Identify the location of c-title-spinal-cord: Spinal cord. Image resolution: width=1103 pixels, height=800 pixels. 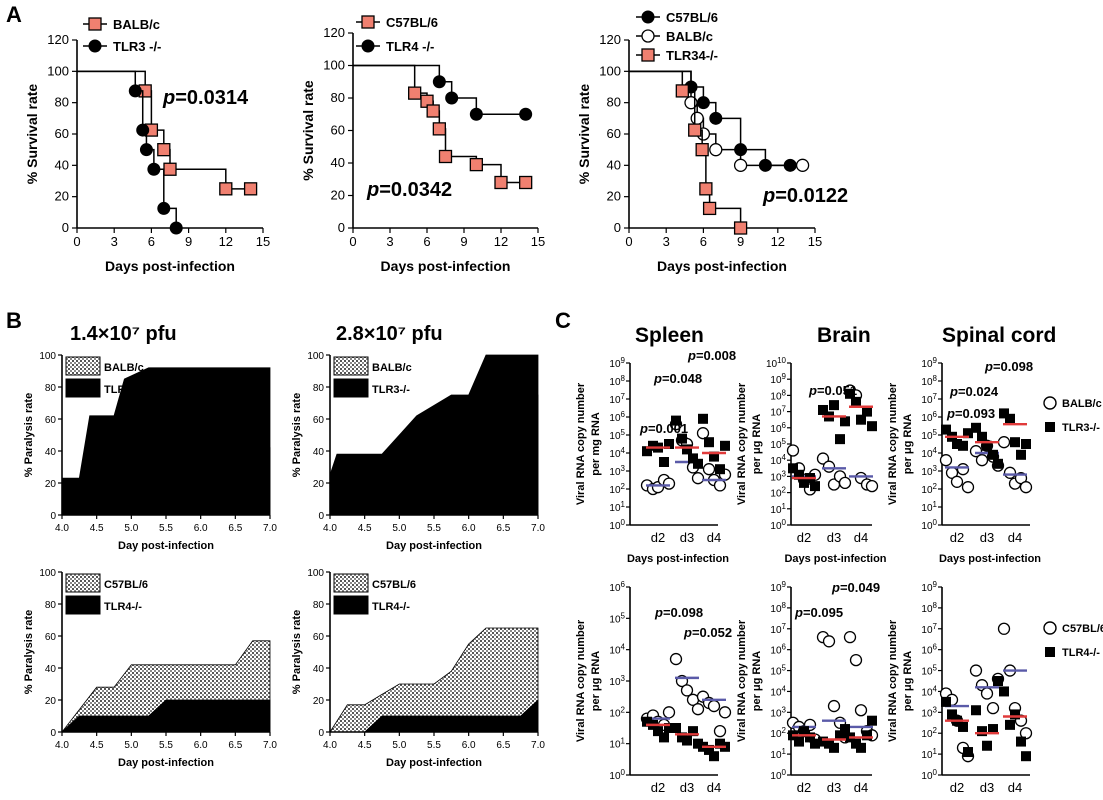
(999, 335).